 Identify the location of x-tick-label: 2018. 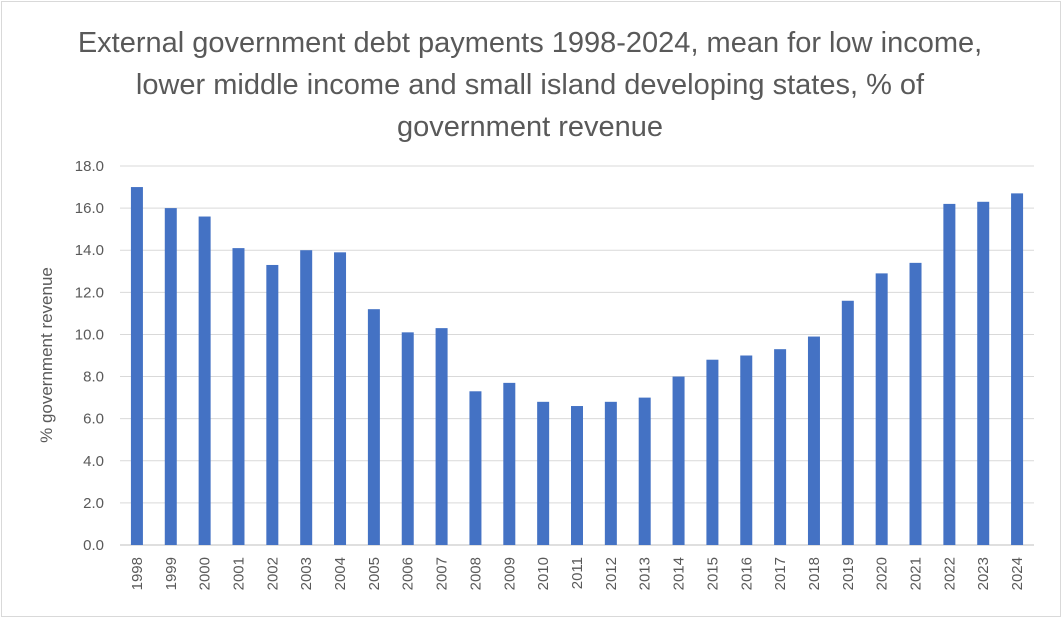
(814, 573).